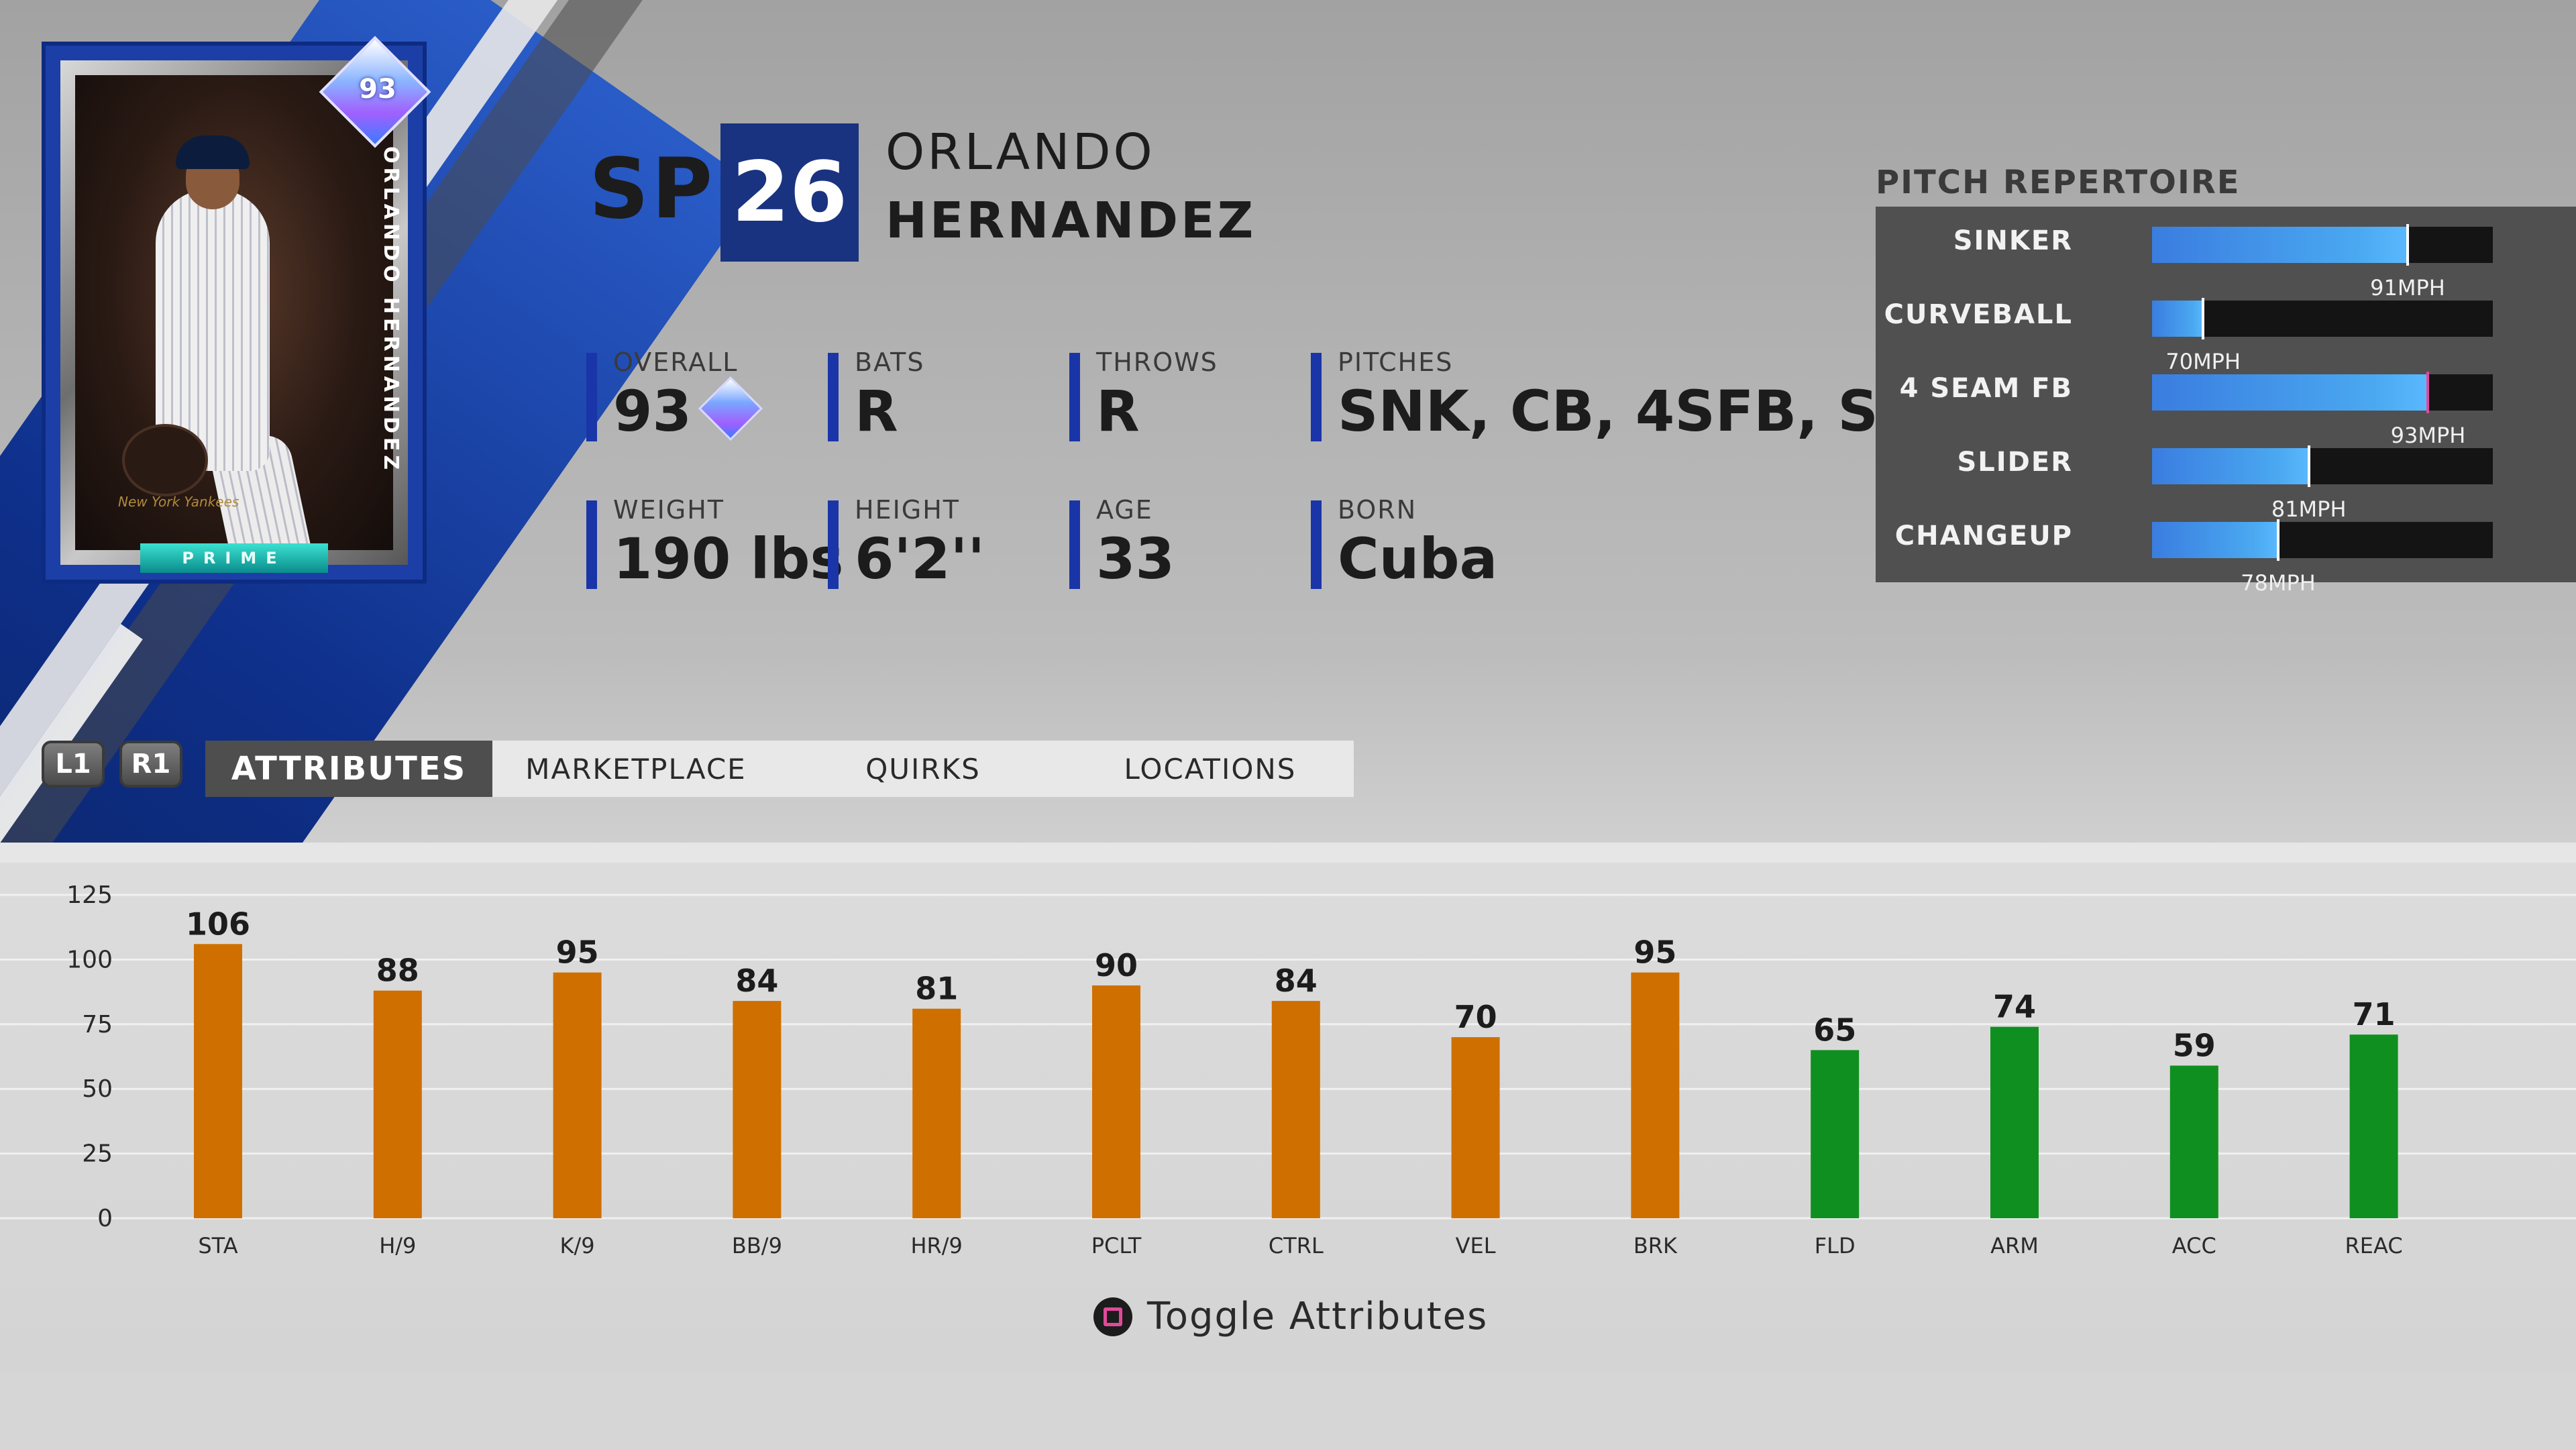 Image resolution: width=2576 pixels, height=1449 pixels. I want to click on attribute-category-label: ACC, so click(2194, 1245).